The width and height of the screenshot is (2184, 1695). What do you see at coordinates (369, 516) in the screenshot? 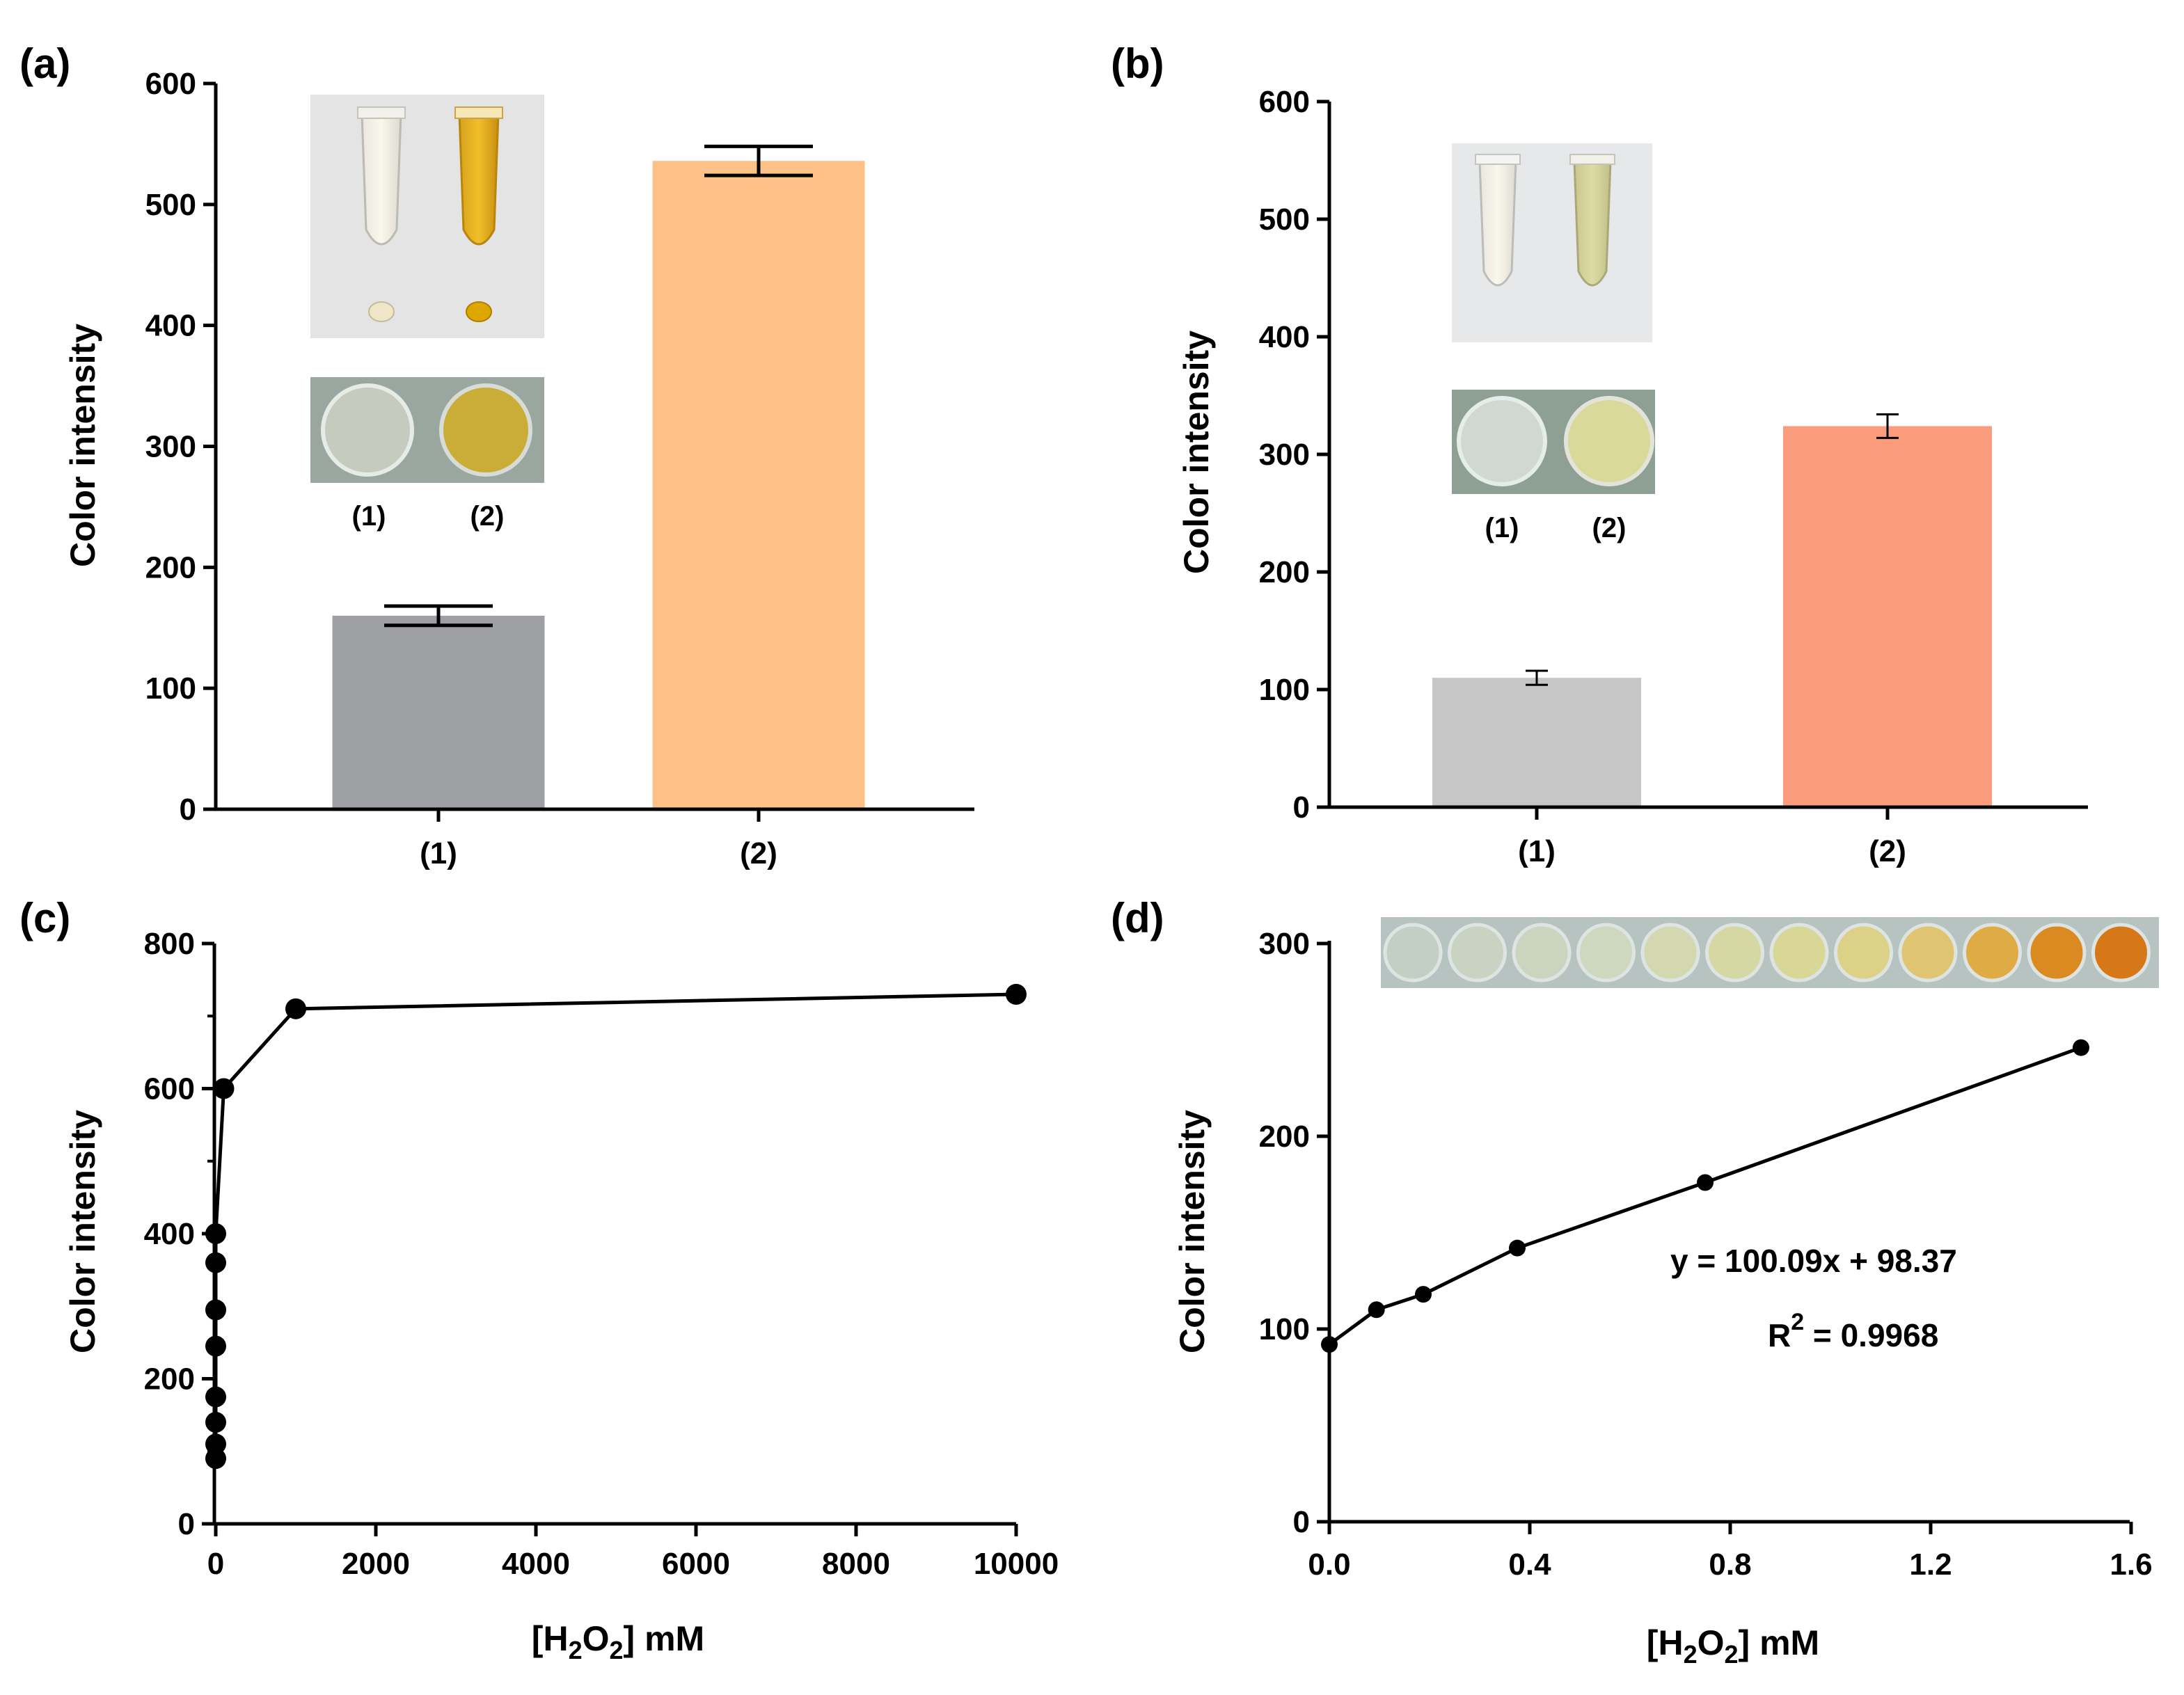
I see `panel-a-inset-label-1: (1)` at bounding box center [369, 516].